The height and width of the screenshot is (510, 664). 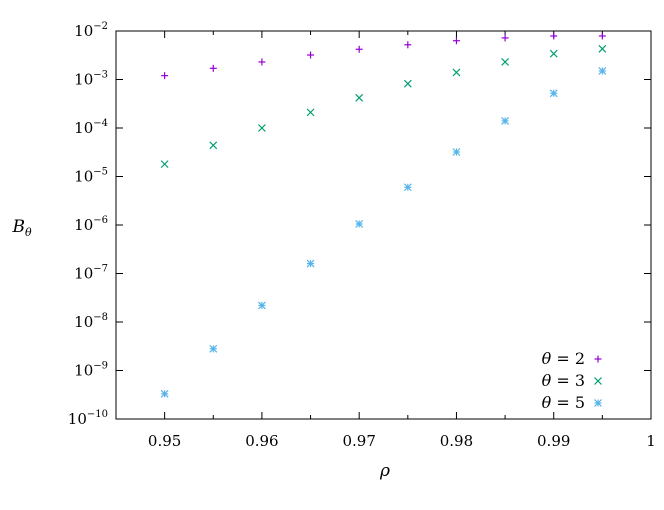 I want to click on y-tick-label: 10⁻¹⁰, so click(x=88, y=418).